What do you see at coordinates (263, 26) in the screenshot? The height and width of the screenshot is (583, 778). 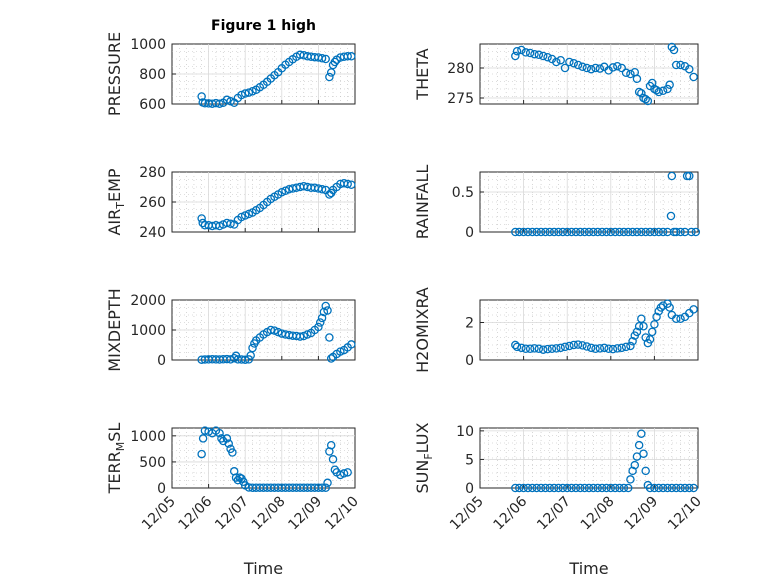 I see `figure-title: Figure 1 high` at bounding box center [263, 26].